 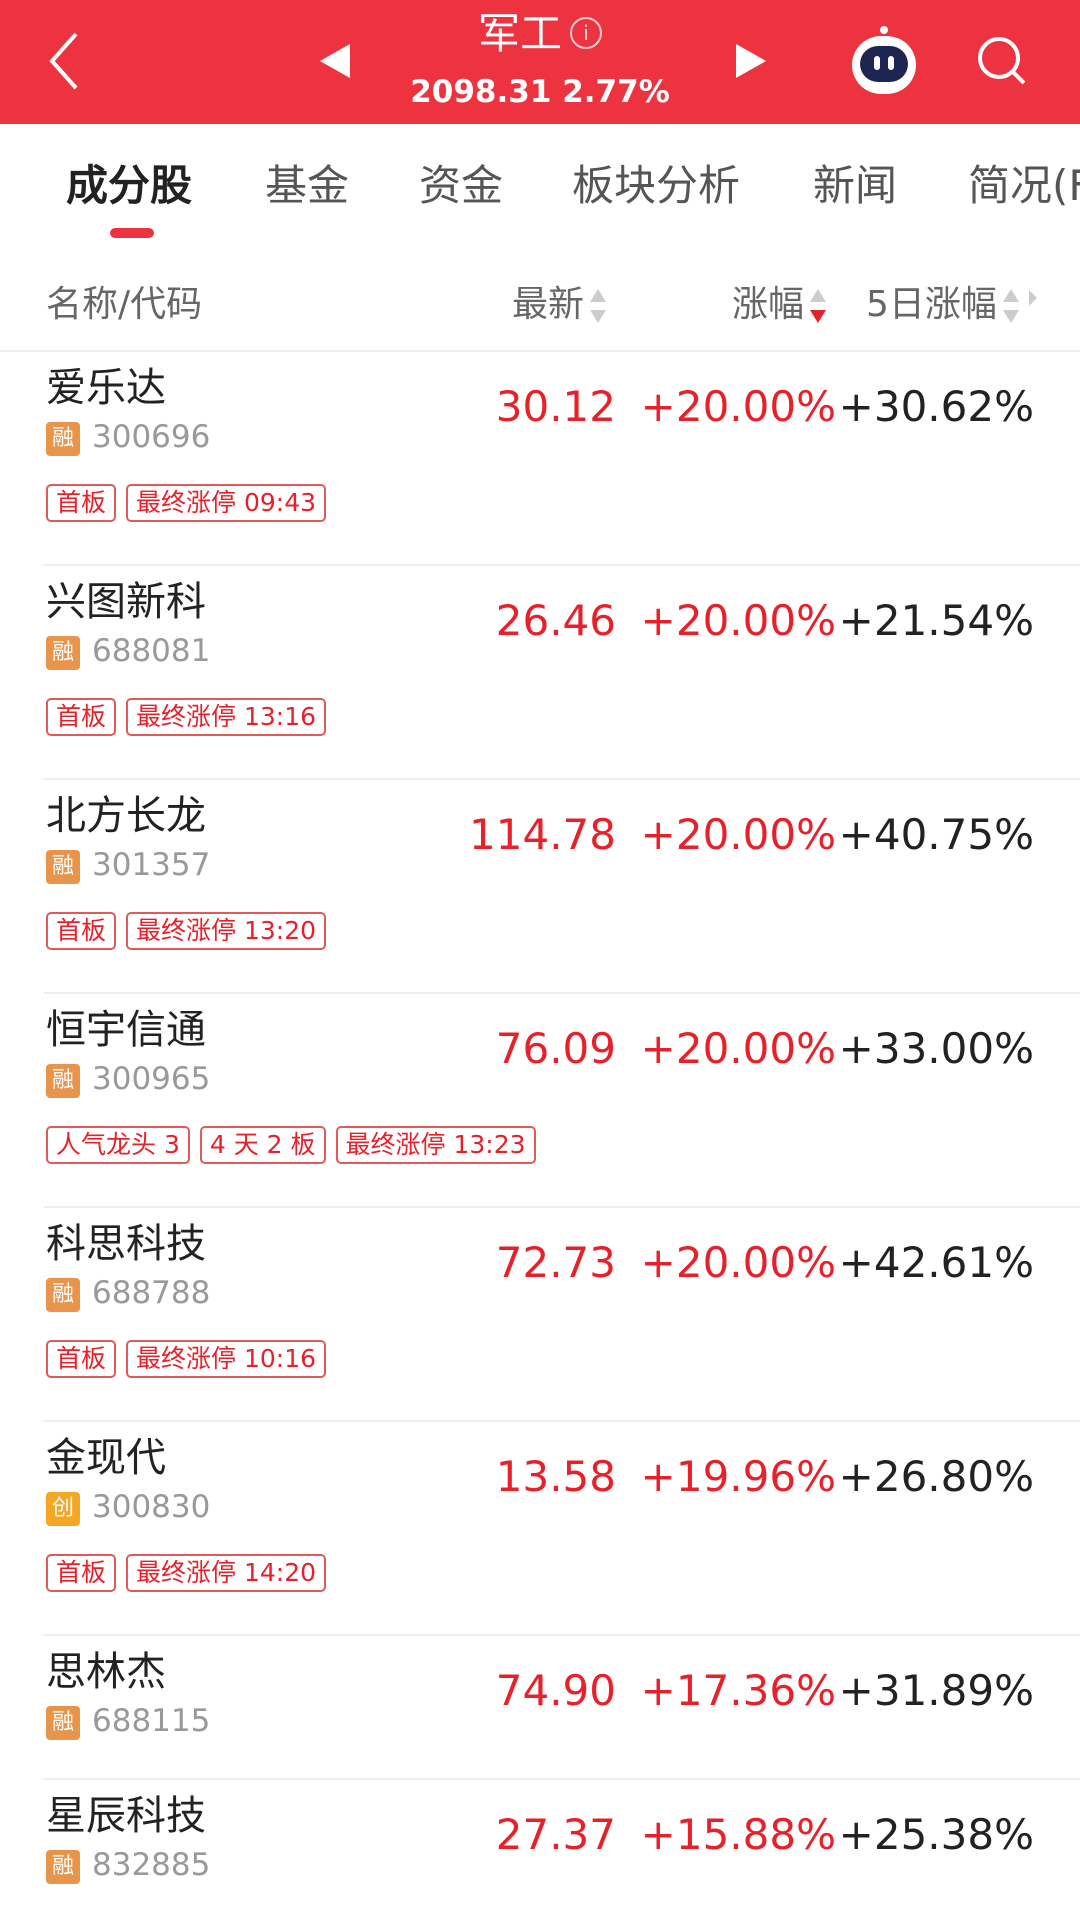 I want to click on stock-code-line: 融 688081, so click(x=128, y=651).